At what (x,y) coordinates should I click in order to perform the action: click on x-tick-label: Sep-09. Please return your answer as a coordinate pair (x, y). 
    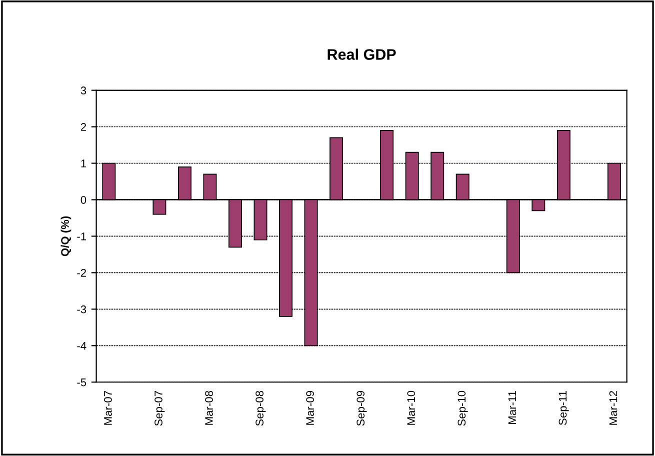
    Looking at the image, I should click on (361, 408).